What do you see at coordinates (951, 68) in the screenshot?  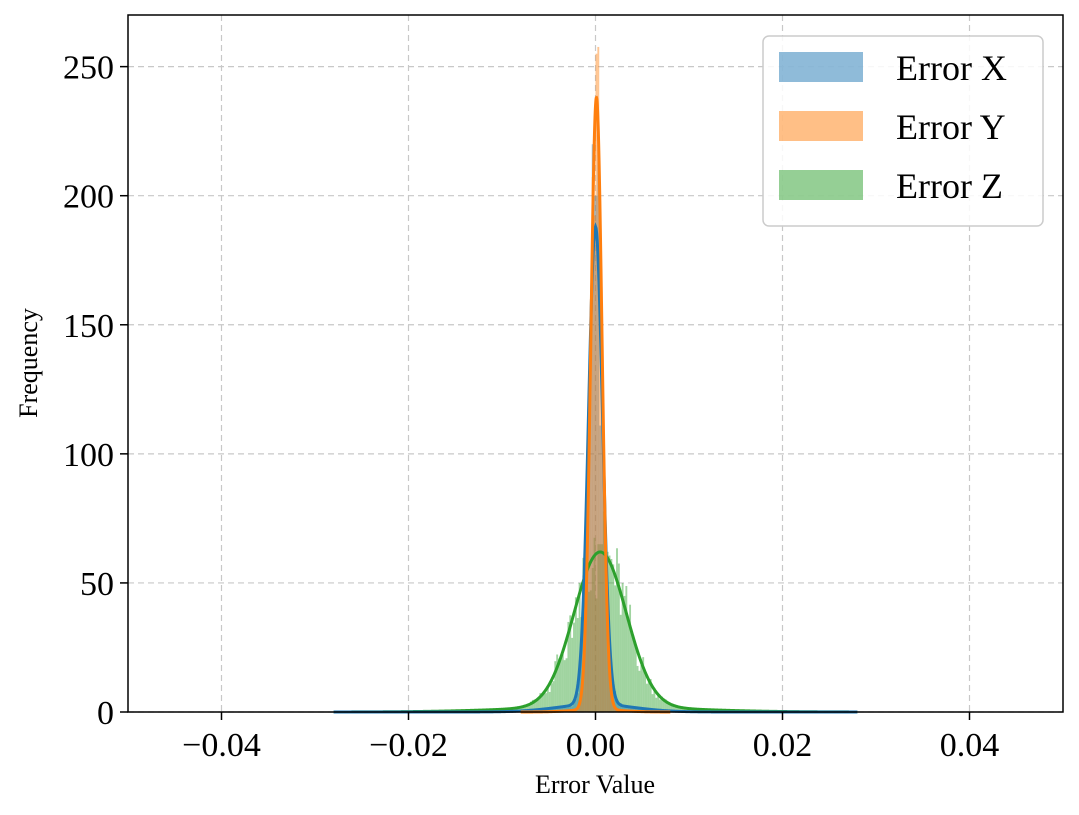 I see `legend-label: Error X` at bounding box center [951, 68].